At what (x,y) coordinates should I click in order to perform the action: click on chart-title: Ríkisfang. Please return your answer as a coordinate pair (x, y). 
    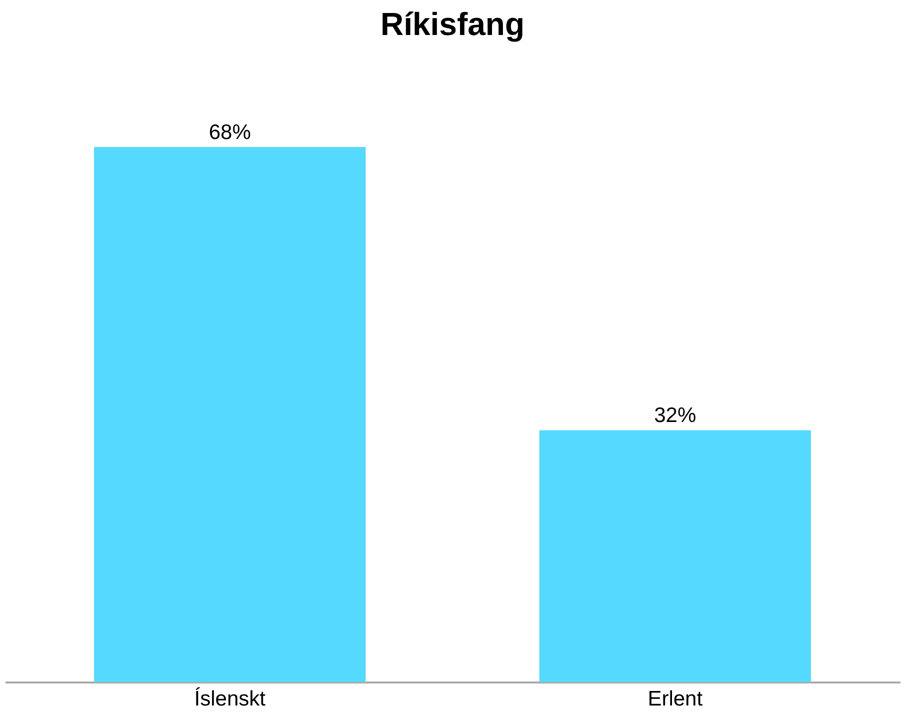
    Looking at the image, I should click on (452, 24).